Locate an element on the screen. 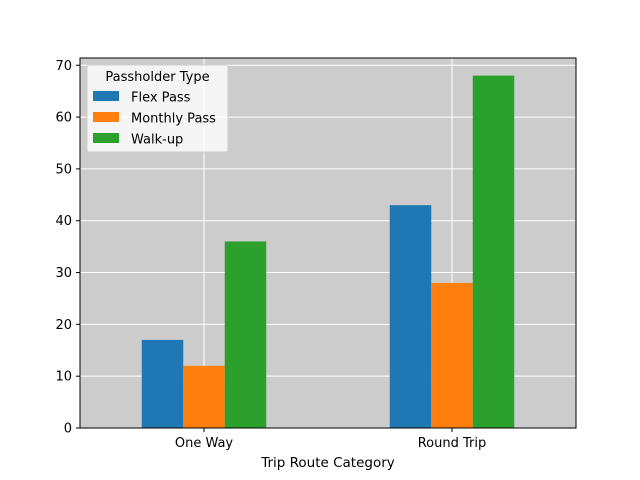  legend-items: Flex Pass Monthly Pass Walk-up is located at coordinates (154, 119).